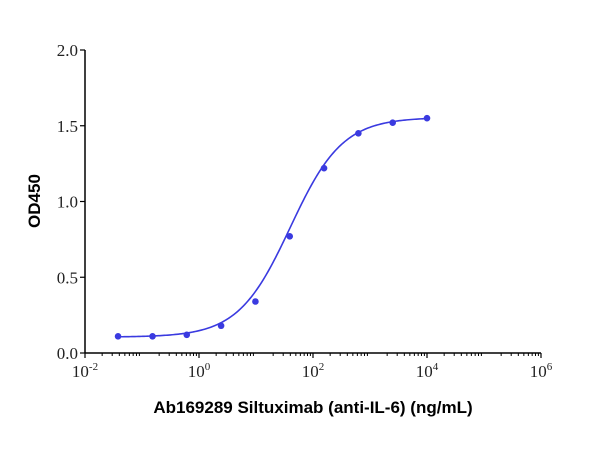 The image size is (600, 450). Describe the element at coordinates (67, 353) in the screenshot. I see `y-tick-label: 0.0` at that location.